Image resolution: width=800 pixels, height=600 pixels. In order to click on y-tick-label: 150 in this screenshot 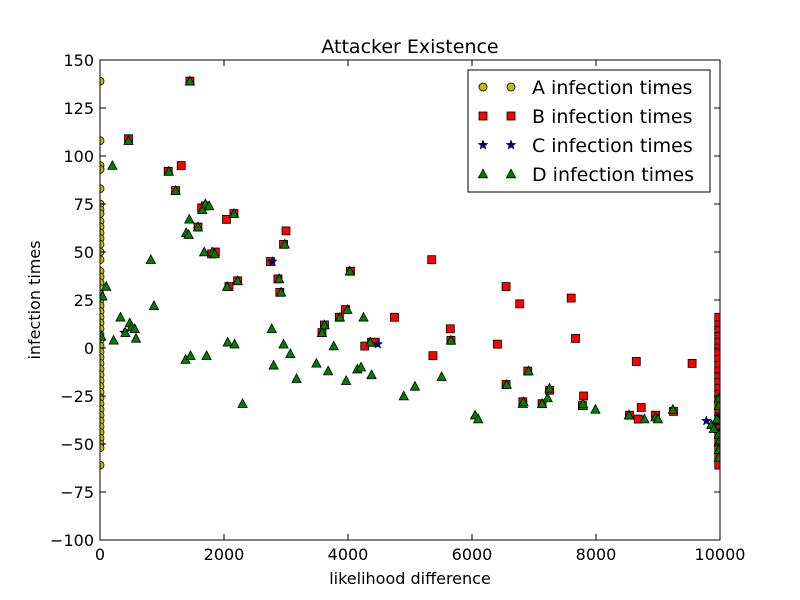, I will do `click(78, 60)`.